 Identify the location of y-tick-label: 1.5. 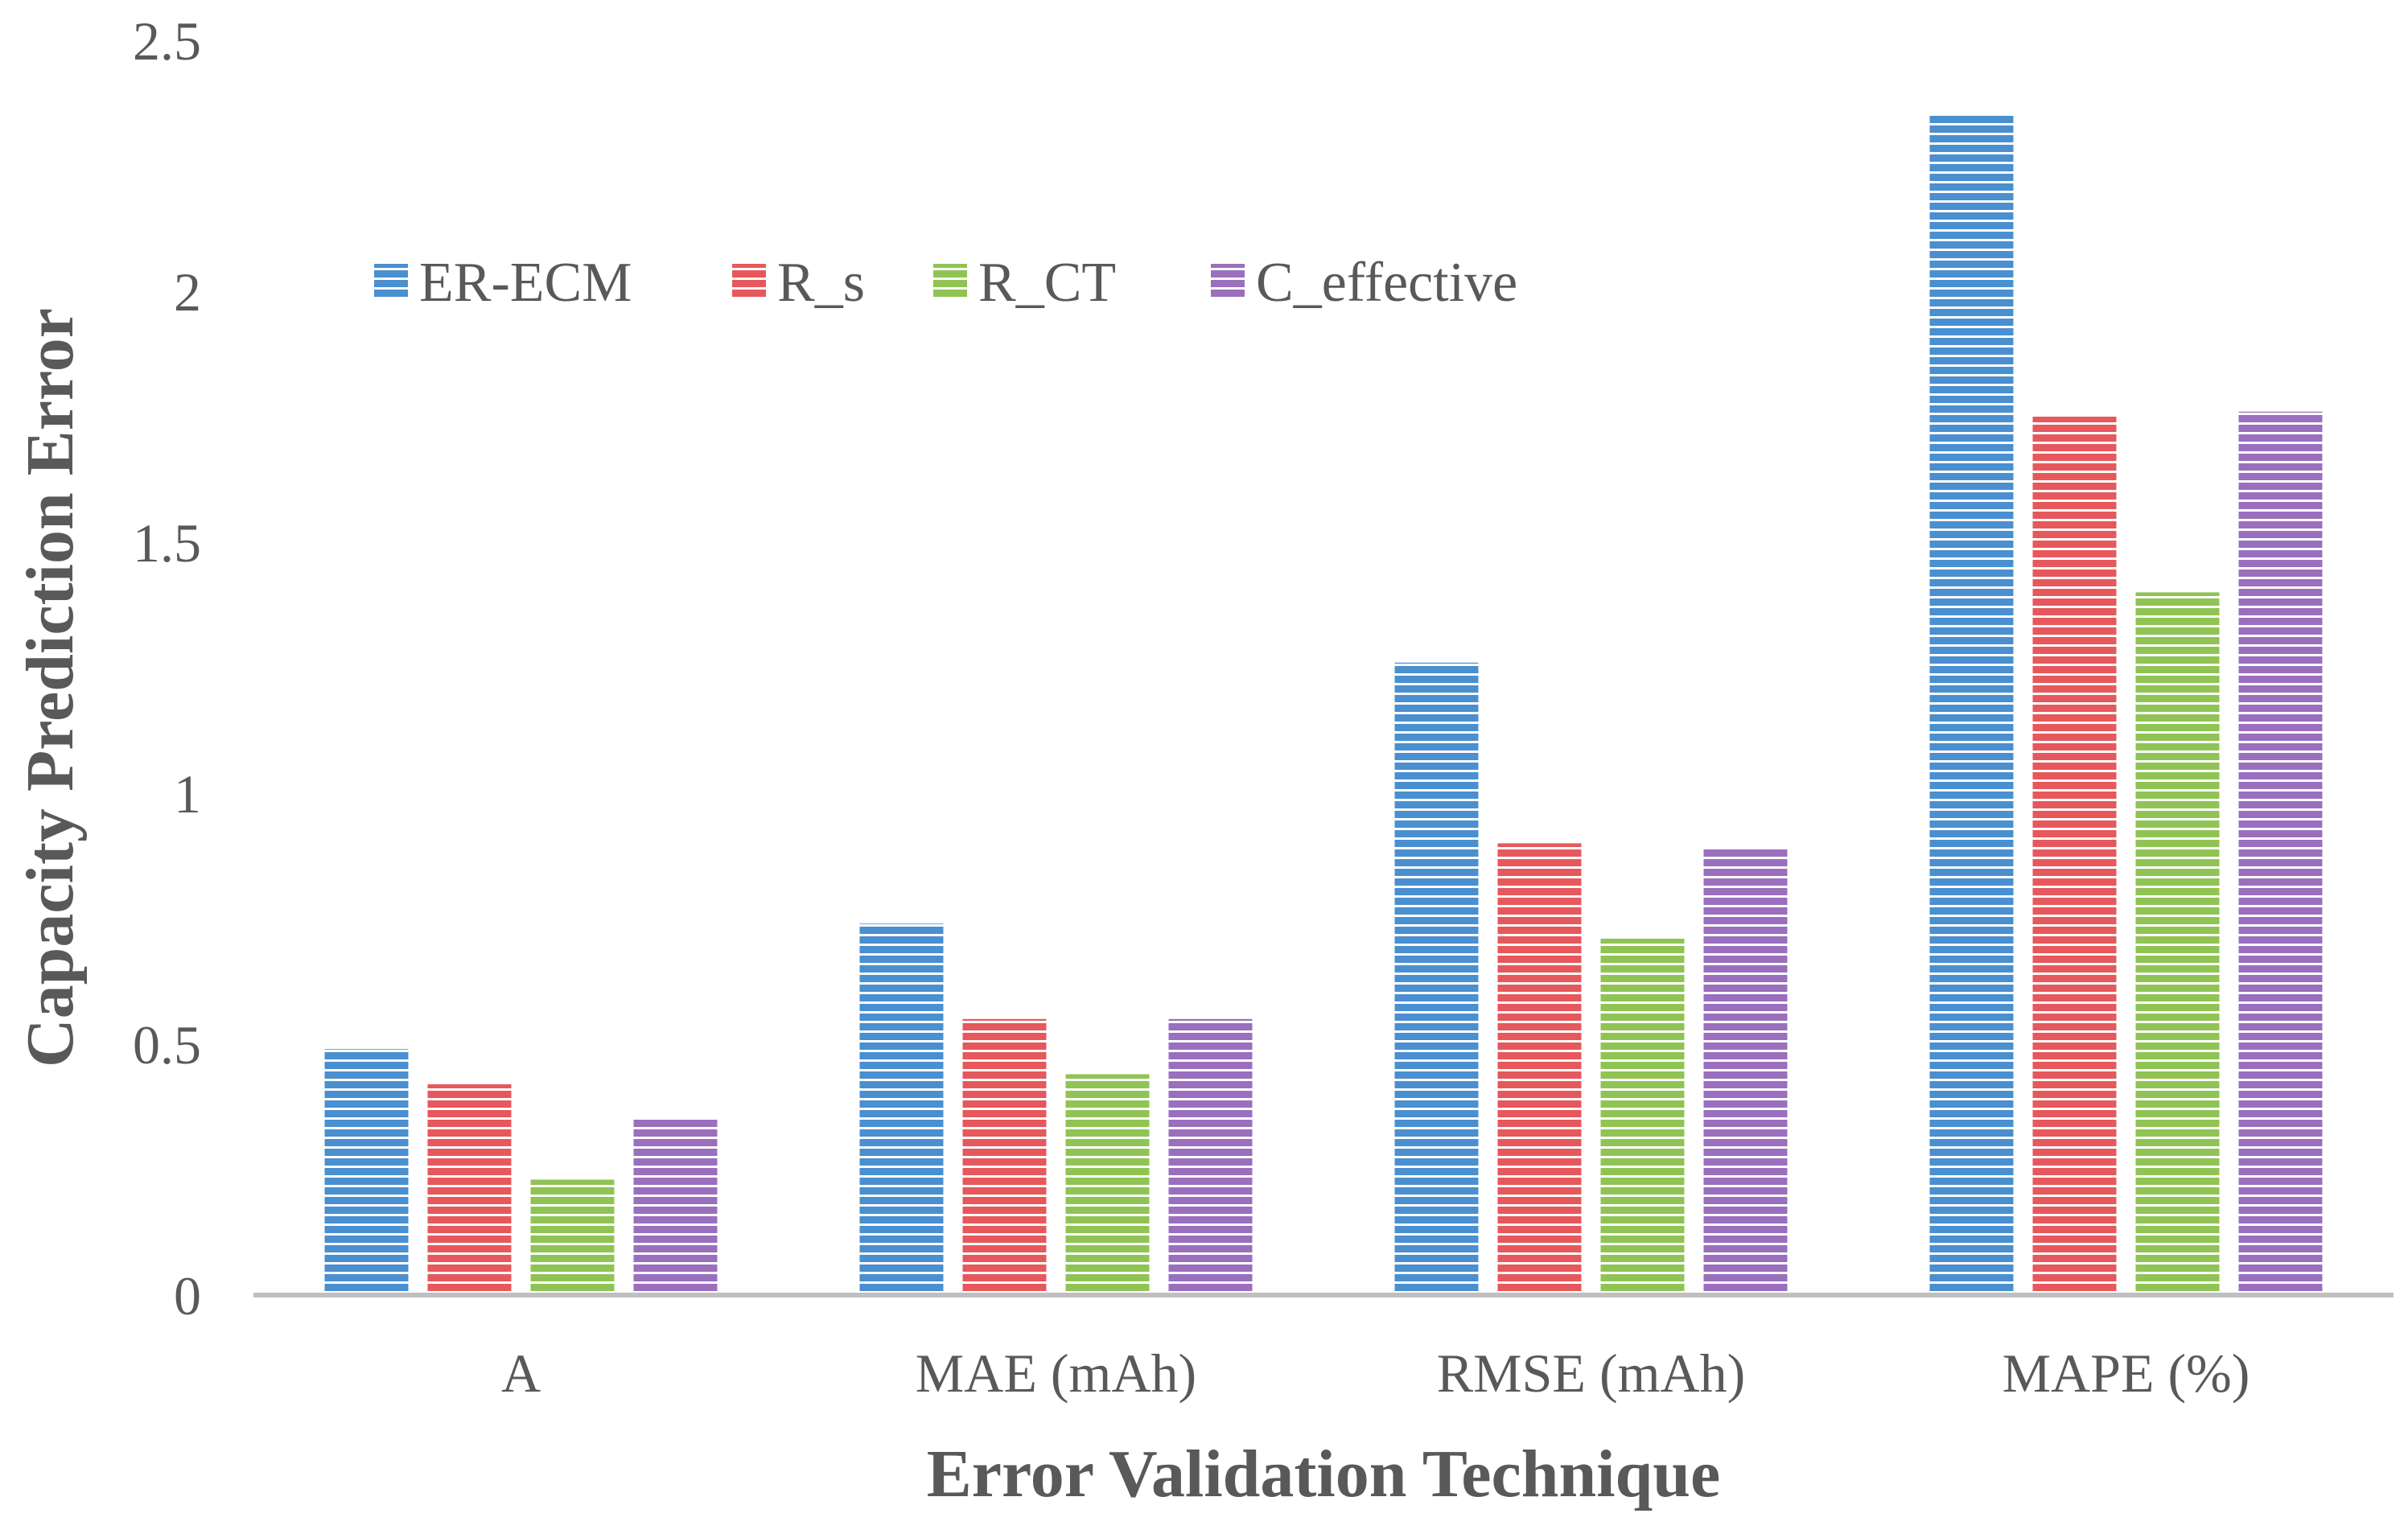
(167, 543).